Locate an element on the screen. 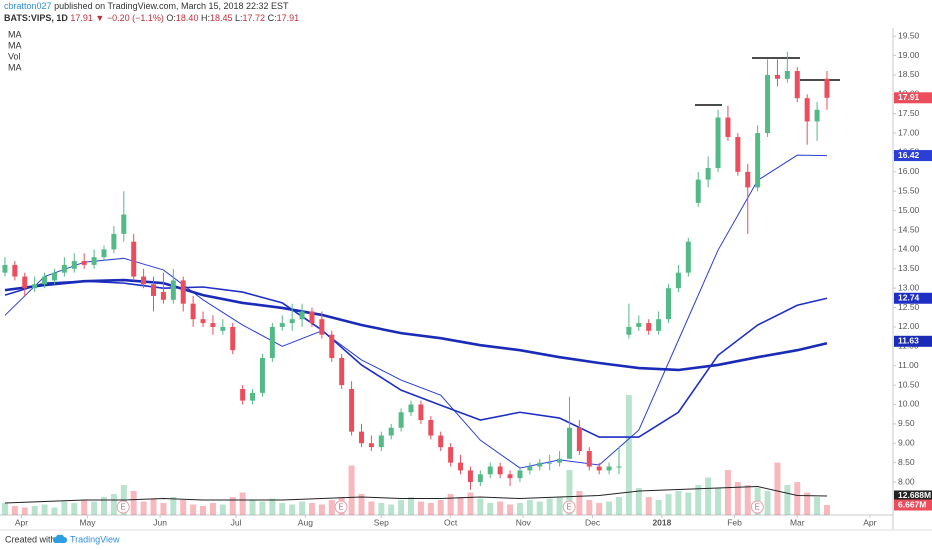 The height and width of the screenshot is (550, 932). brand-logo is located at coordinates (60, 538).